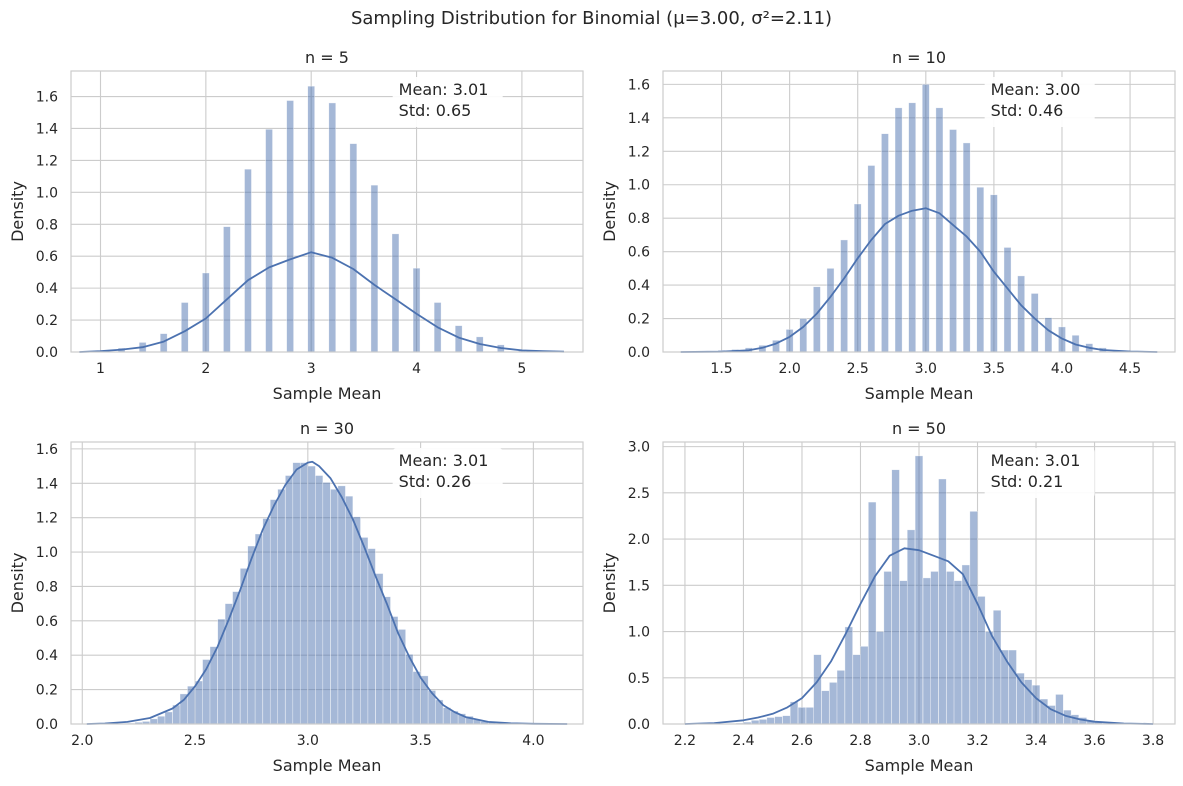  What do you see at coordinates (721, 369) in the screenshot?
I see `x-tick-label: 1.5` at bounding box center [721, 369].